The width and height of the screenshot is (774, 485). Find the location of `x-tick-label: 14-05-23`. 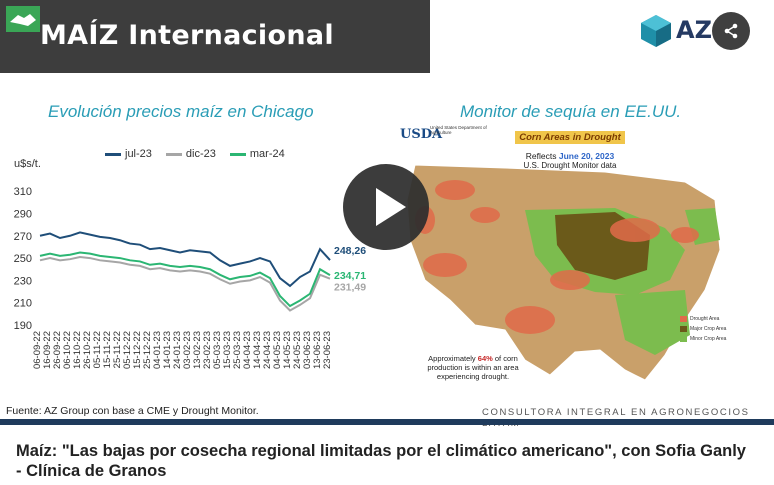

x-tick-label: 14-05-23 is located at coordinates (287, 350).